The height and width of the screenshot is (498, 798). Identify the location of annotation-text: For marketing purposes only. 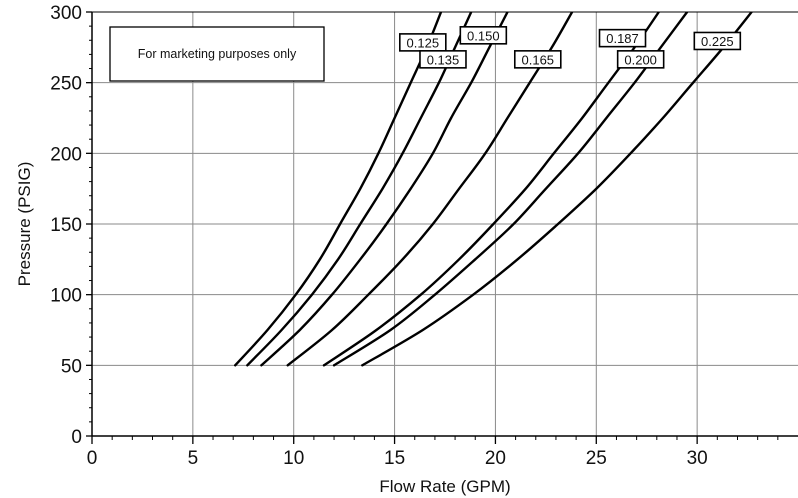
(217, 54).